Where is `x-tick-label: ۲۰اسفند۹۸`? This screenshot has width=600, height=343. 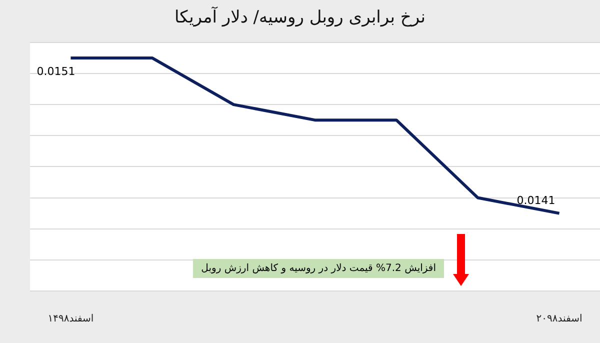 x-tick-label: ۲۰اسفند۹۸ is located at coordinates (559, 319).